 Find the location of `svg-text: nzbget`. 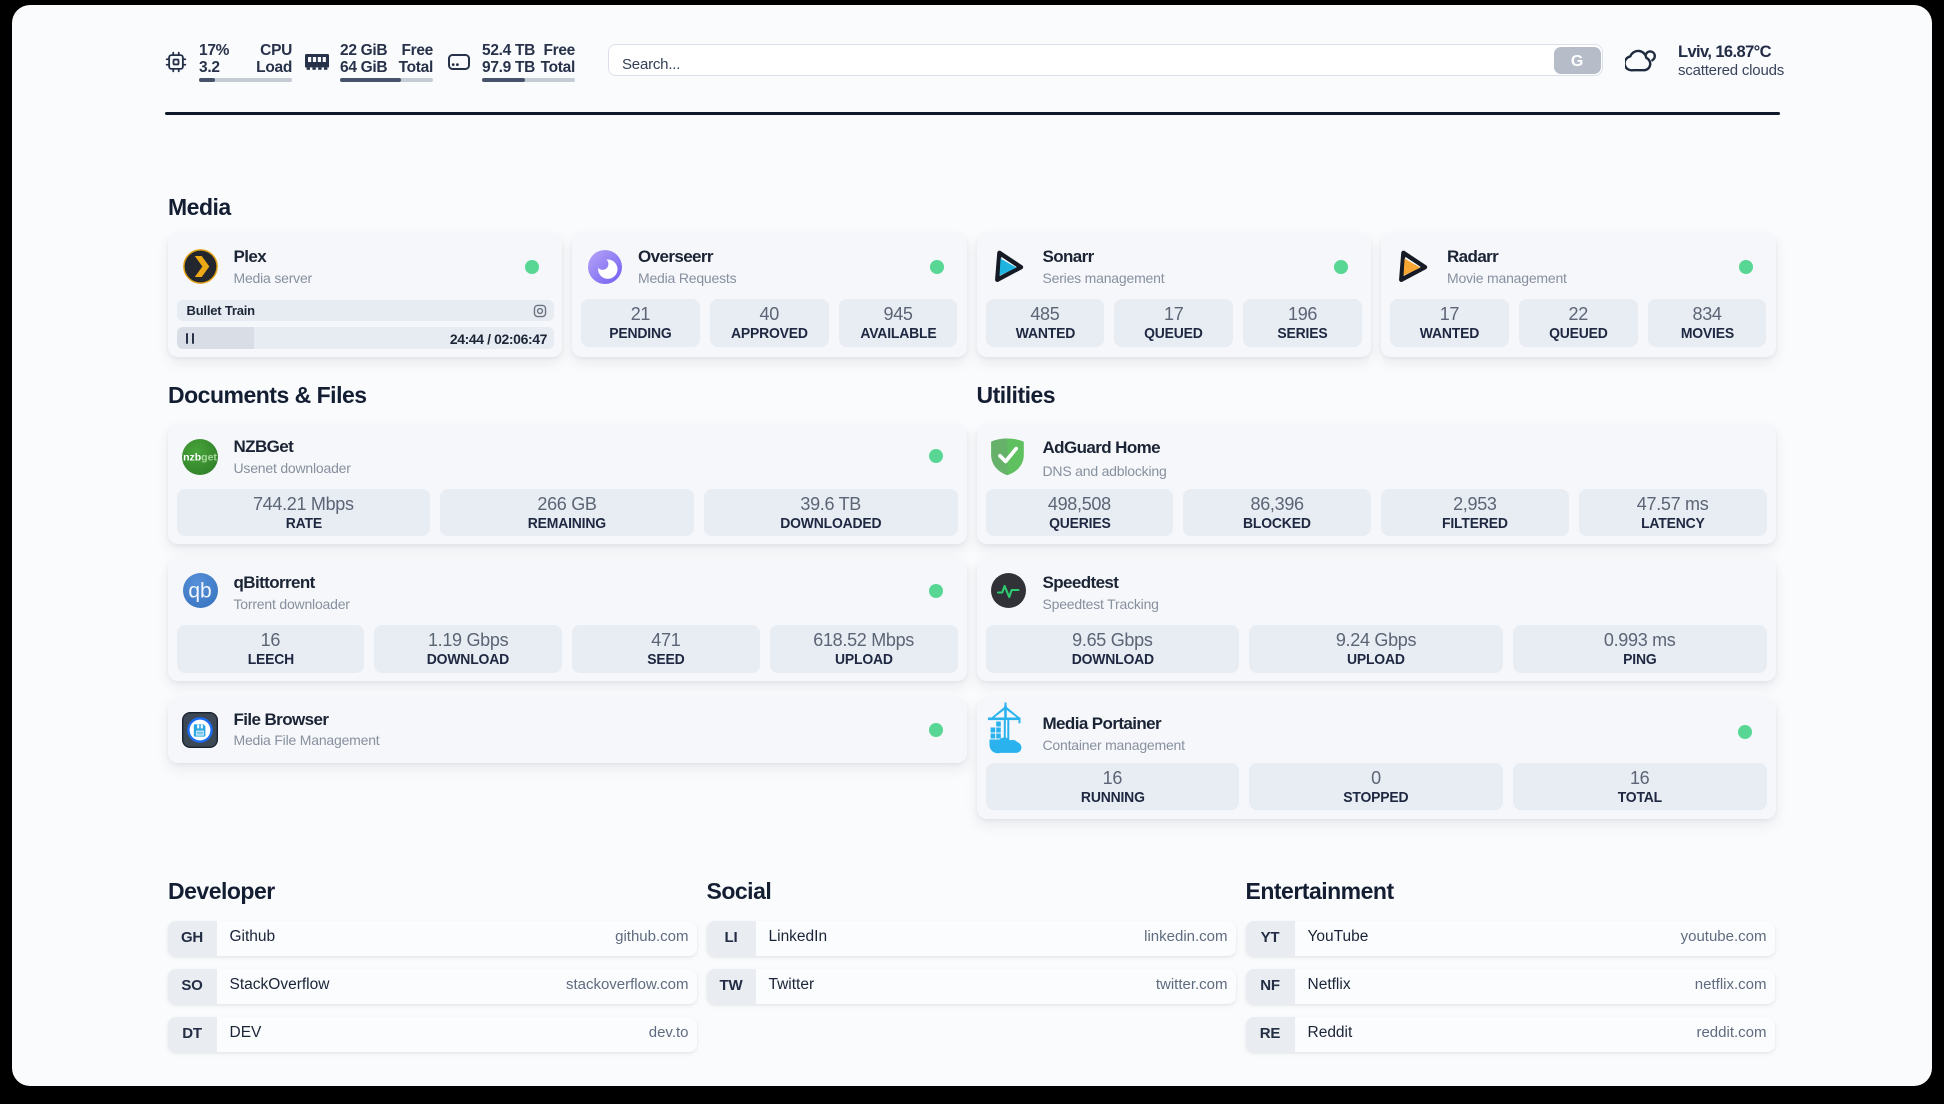

svg-text: nzbget is located at coordinates (200, 458).